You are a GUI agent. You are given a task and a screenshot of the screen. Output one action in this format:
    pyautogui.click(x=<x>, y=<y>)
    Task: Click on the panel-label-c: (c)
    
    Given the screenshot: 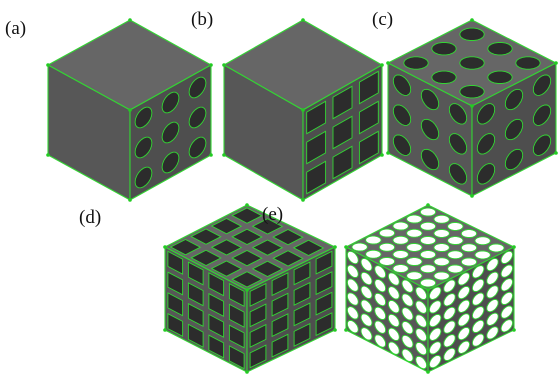 What is the action you would take?
    pyautogui.click(x=382, y=19)
    